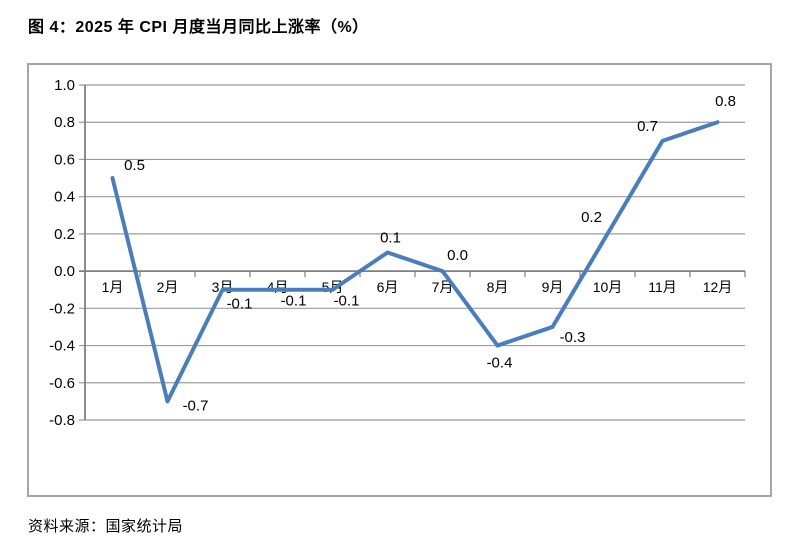 Image resolution: width=800 pixels, height=550 pixels. I want to click on y-axis-tick-label: -0.8, so click(62, 420).